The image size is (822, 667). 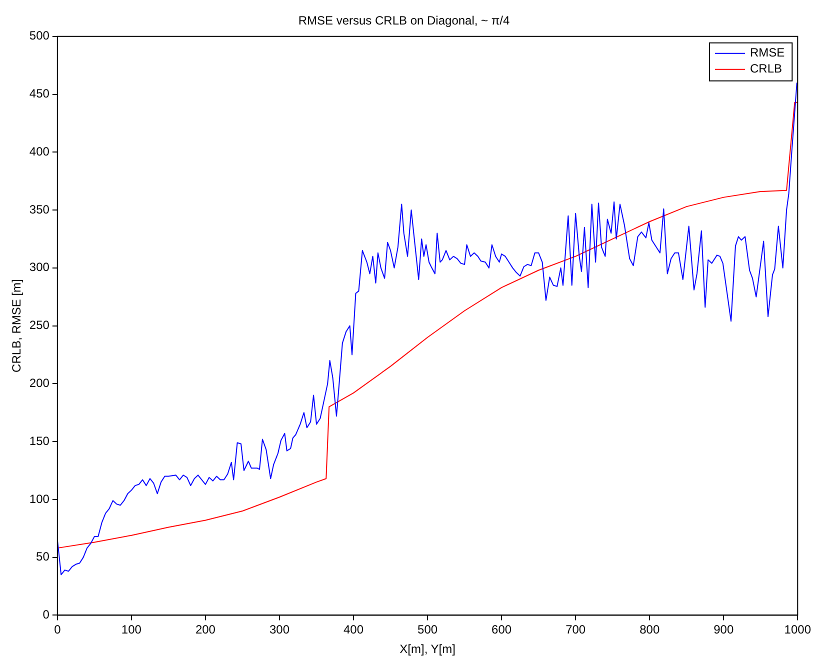 I want to click on y-tick-label: 50, so click(x=43, y=557).